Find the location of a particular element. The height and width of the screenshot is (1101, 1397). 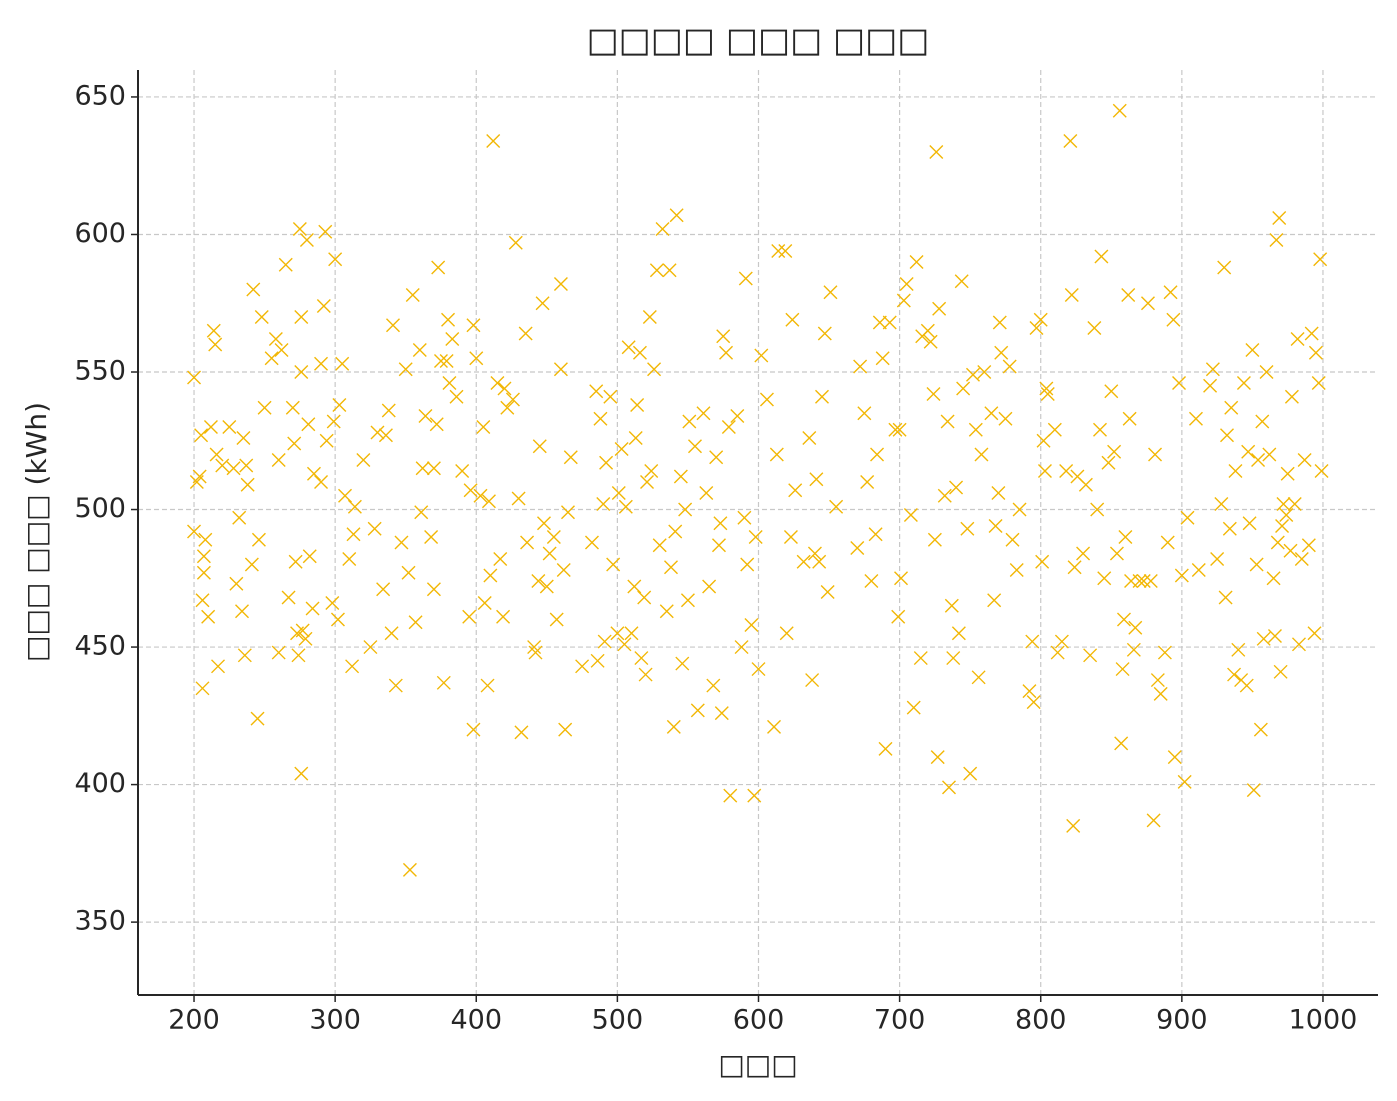

y-tick-label: 650 is located at coordinates (100, 95).